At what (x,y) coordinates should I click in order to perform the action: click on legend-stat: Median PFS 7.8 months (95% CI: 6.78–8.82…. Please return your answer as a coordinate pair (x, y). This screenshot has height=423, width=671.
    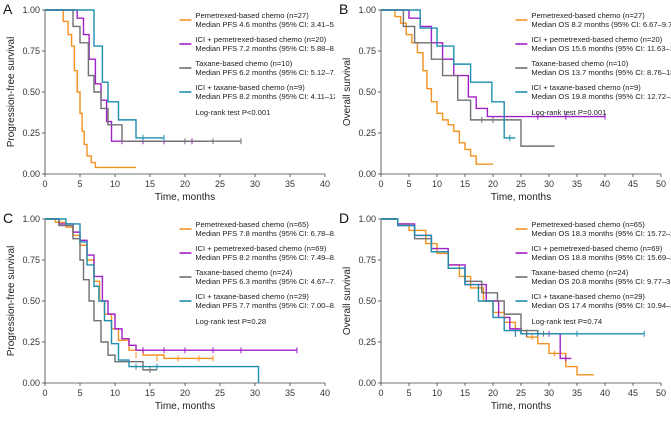
    Looking at the image, I should click on (265, 233).